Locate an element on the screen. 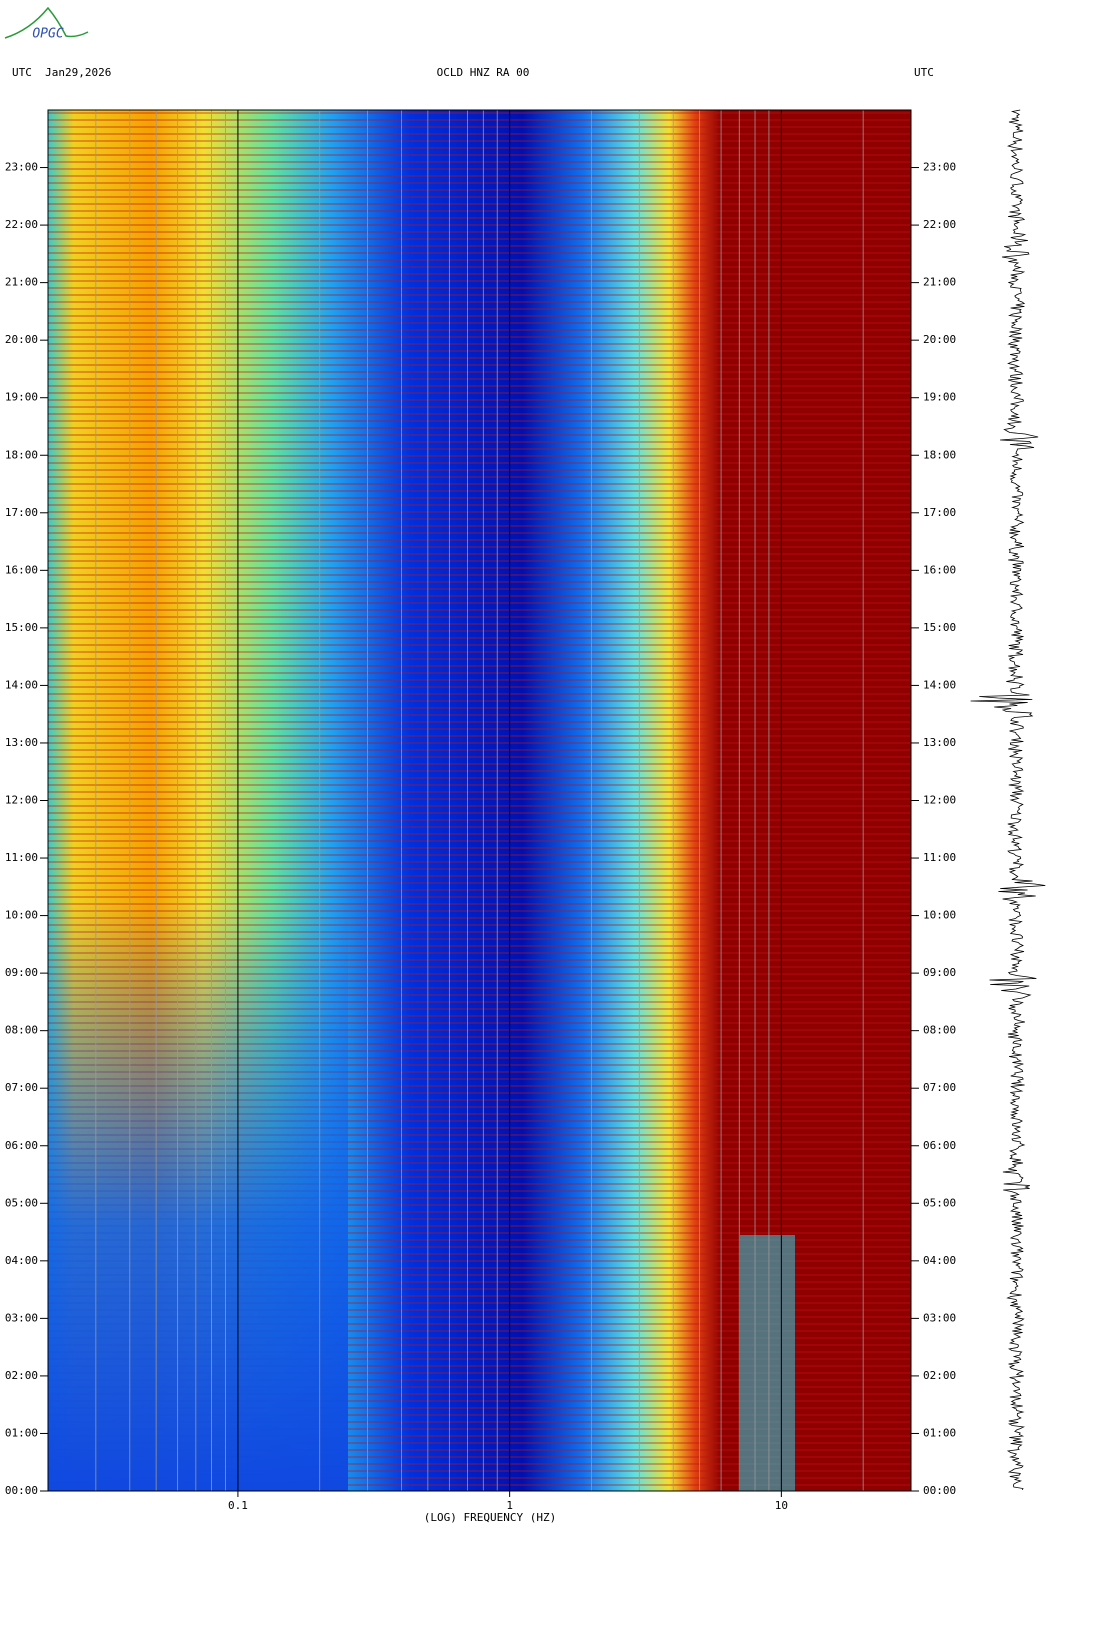  y-tick-label-left: 06:00 is located at coordinates (21, 1145).